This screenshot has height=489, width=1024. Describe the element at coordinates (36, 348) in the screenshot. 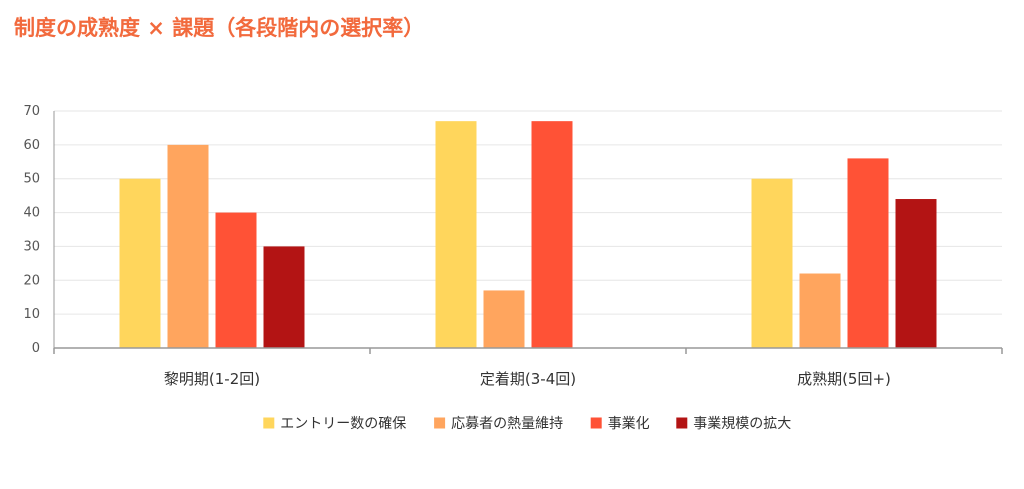

I see `y-tick-label: 0` at that location.